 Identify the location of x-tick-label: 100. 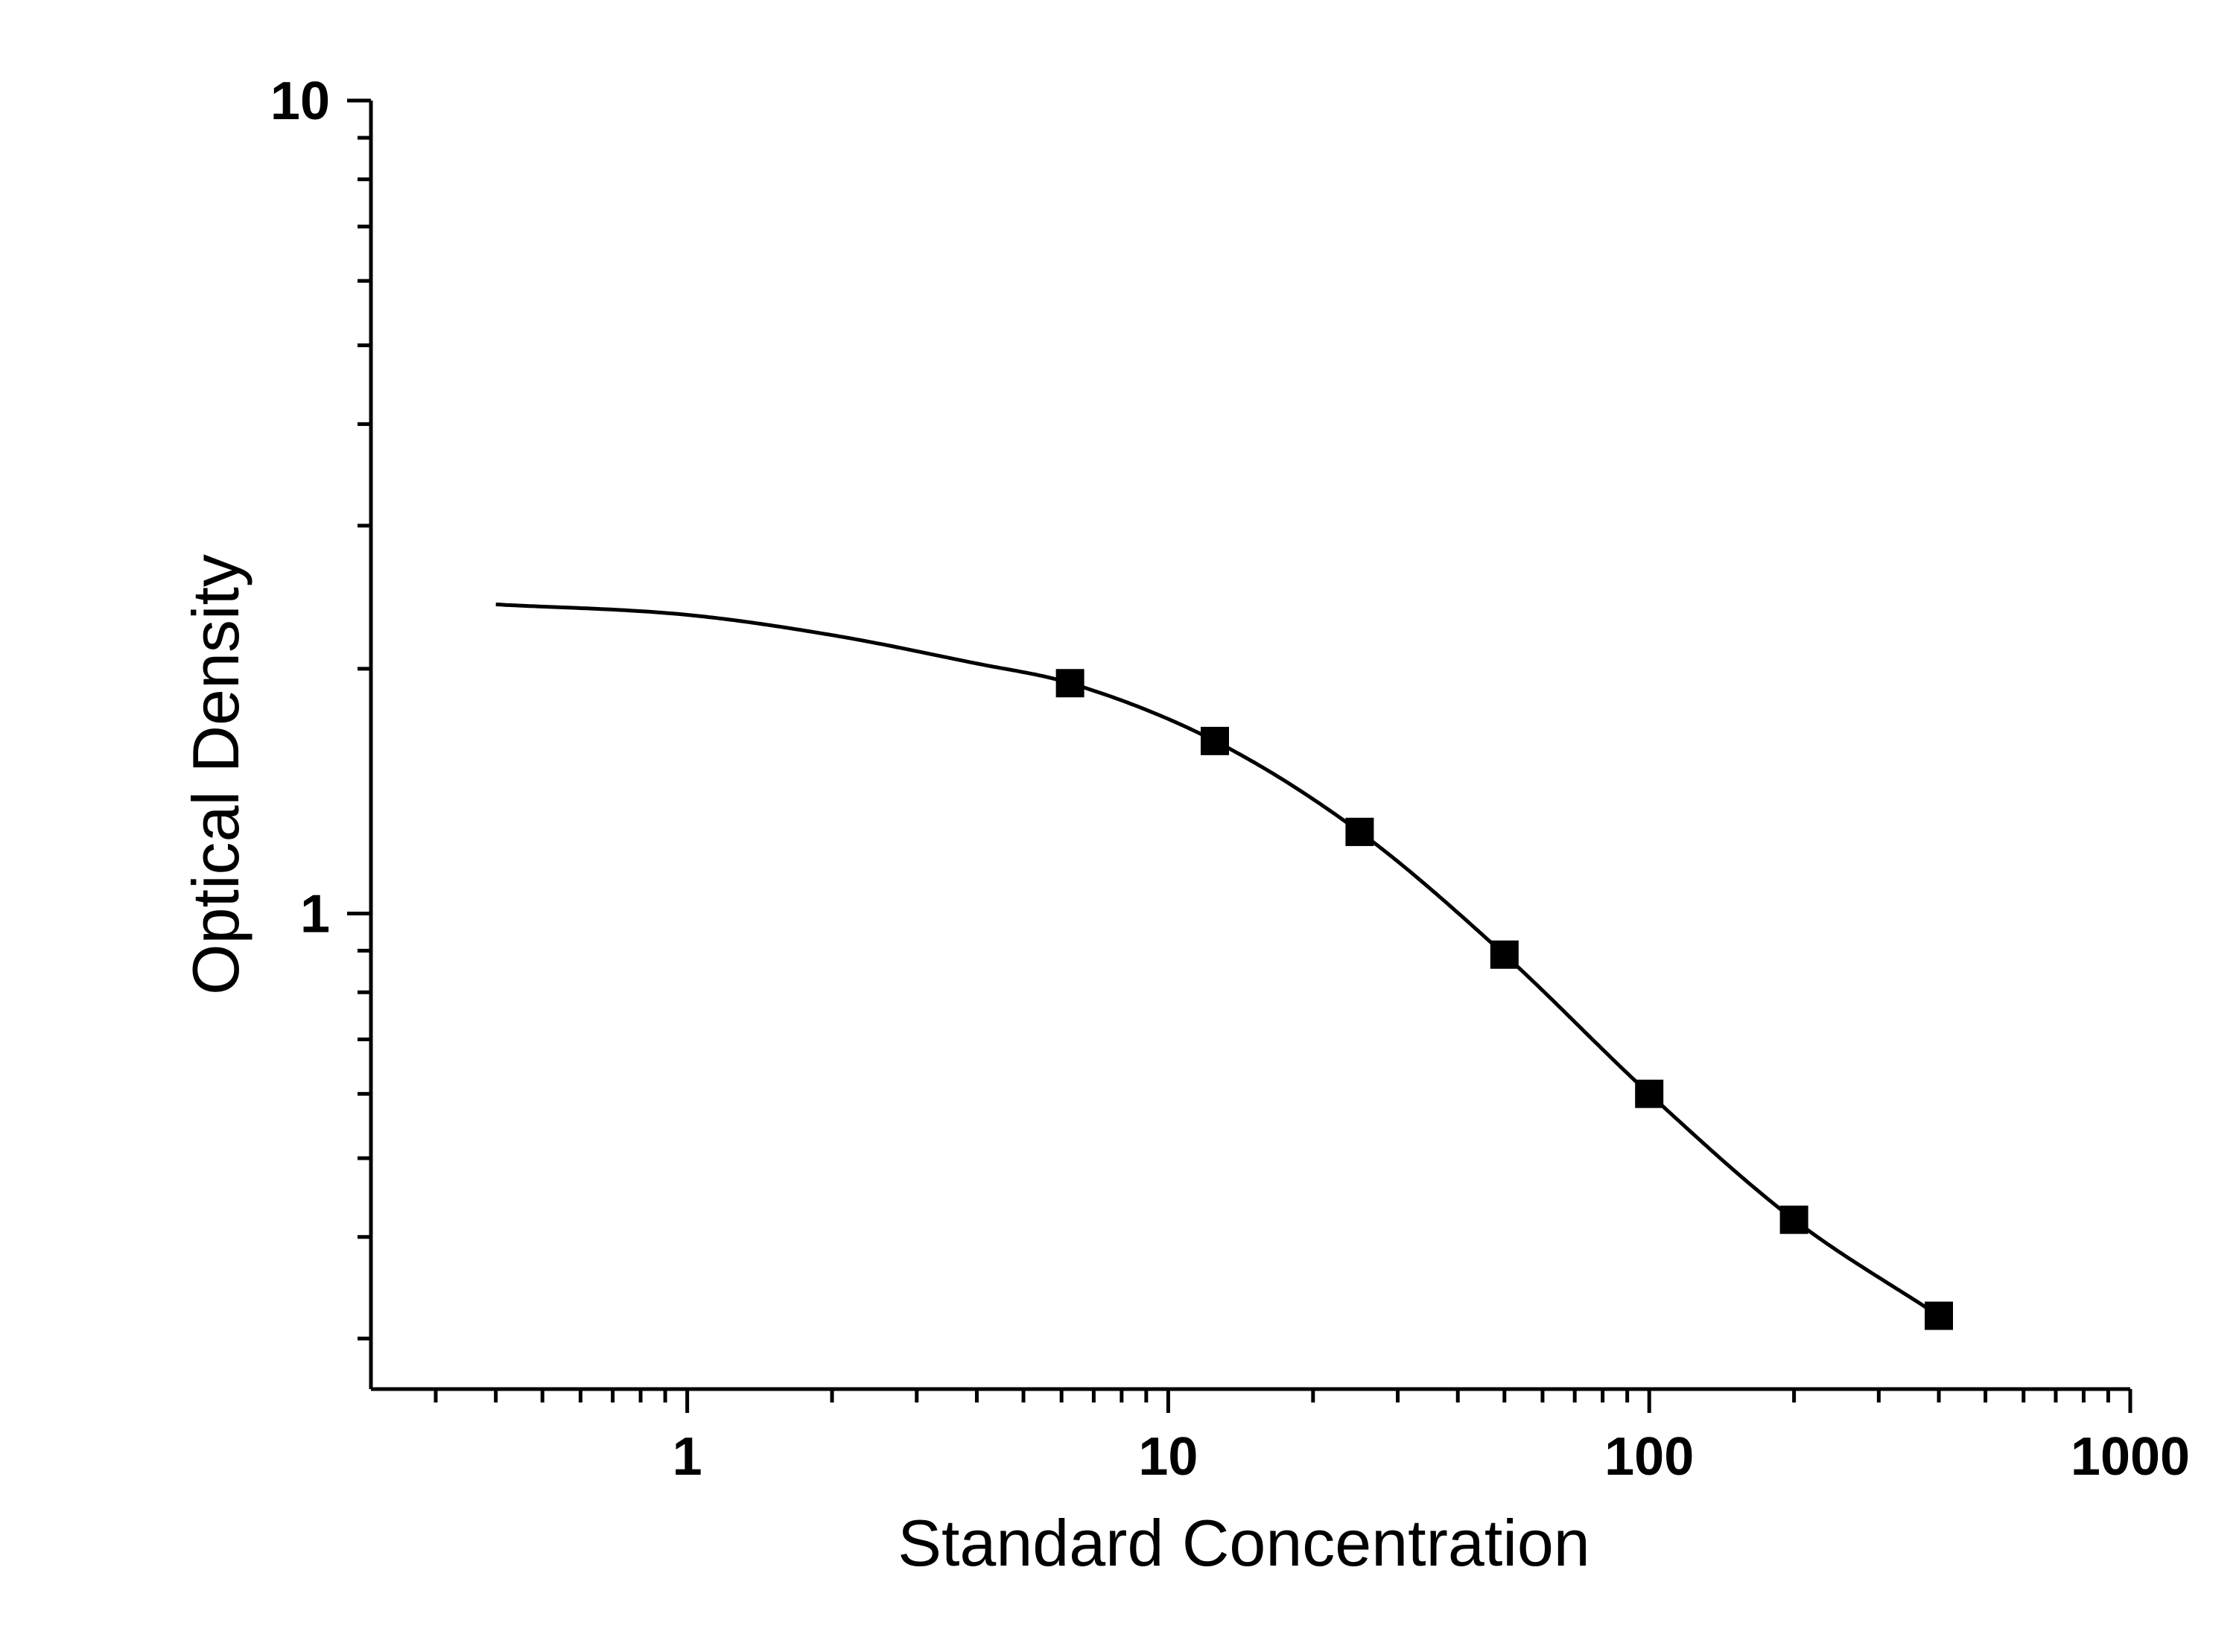
(1649, 1457).